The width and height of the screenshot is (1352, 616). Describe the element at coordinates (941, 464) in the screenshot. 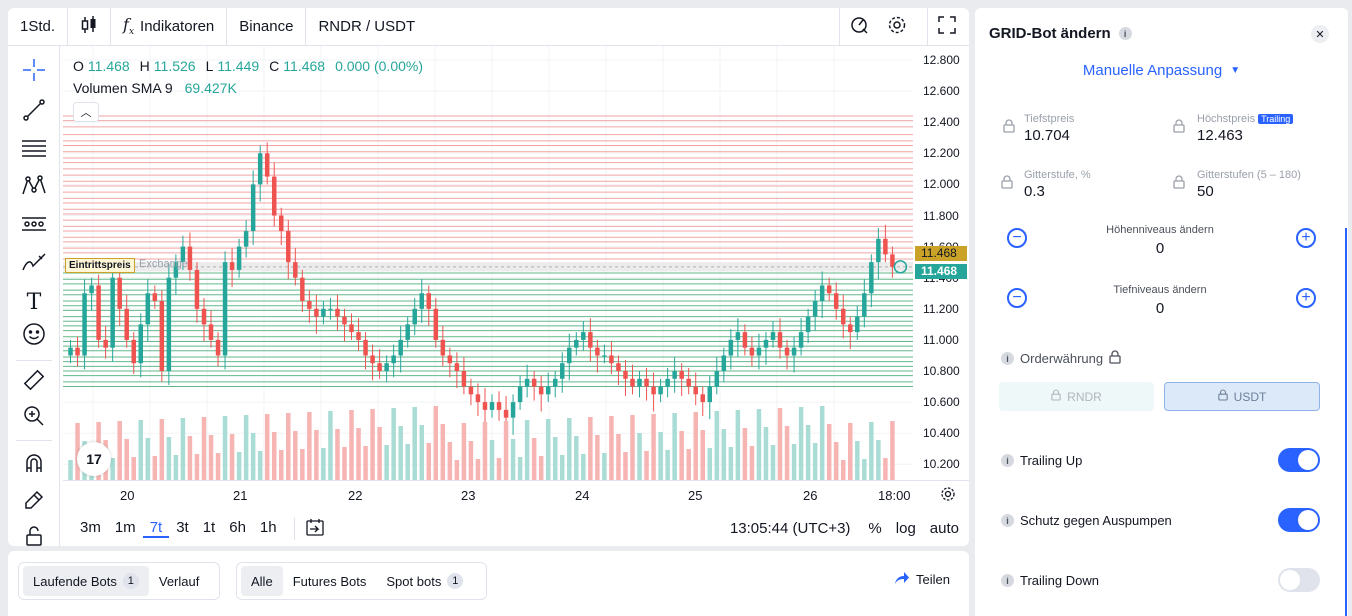

I see `price-tick-label: 10.200` at that location.